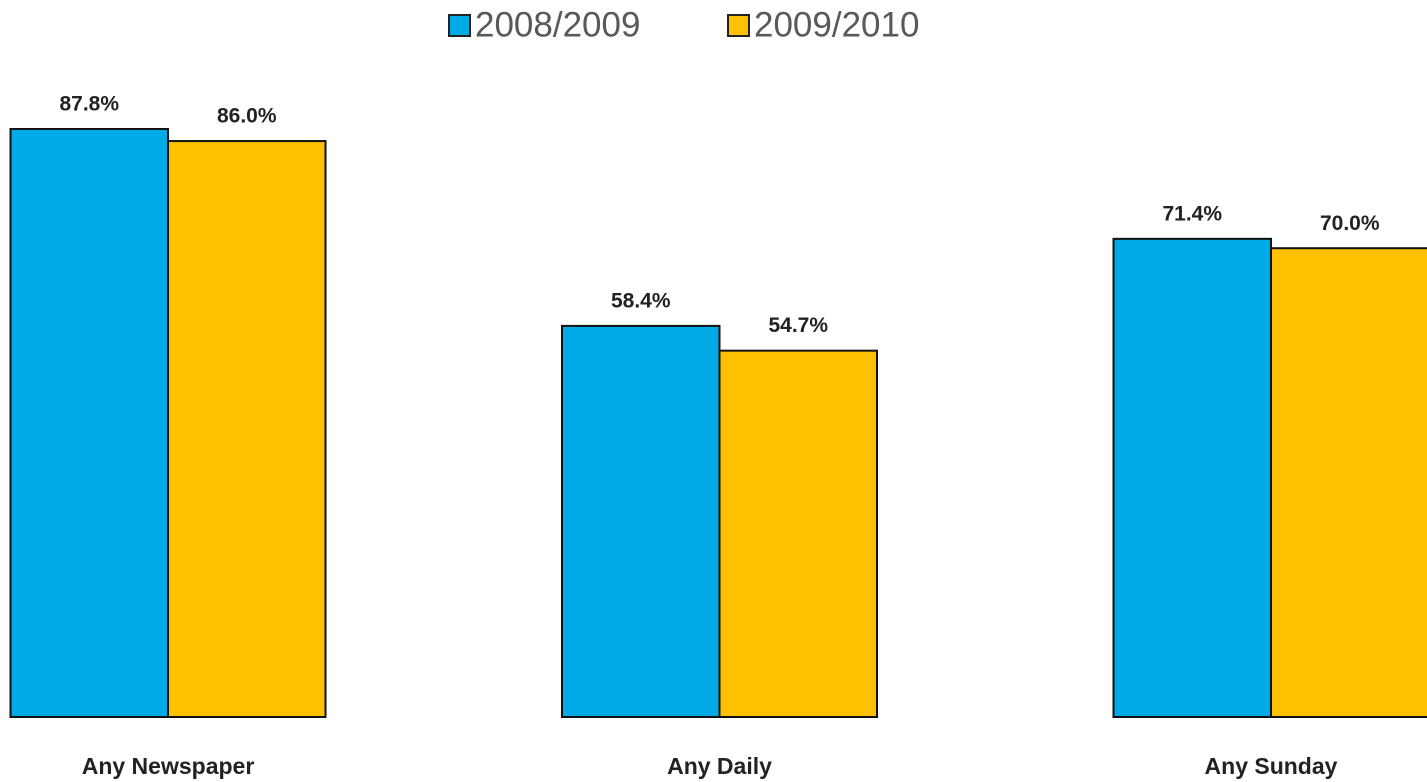 The image size is (1427, 782). I want to click on legend-label: 2008/2009, so click(557, 24).